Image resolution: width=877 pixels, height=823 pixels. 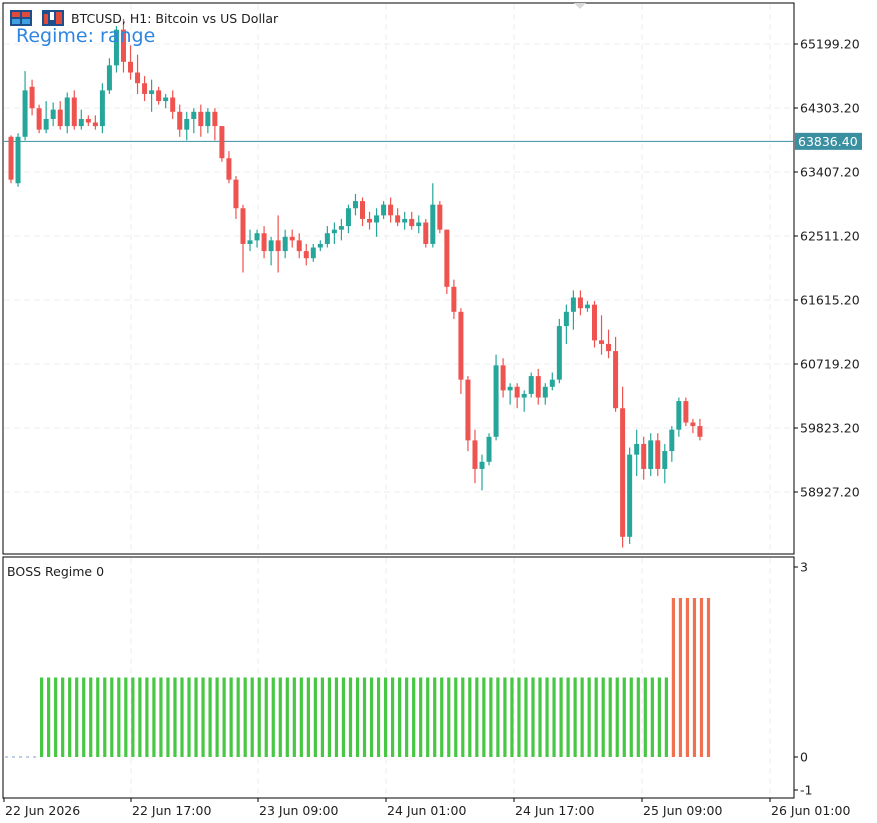 What do you see at coordinates (828, 141) in the screenshot?
I see `current-price-tag: 63836.40` at bounding box center [828, 141].